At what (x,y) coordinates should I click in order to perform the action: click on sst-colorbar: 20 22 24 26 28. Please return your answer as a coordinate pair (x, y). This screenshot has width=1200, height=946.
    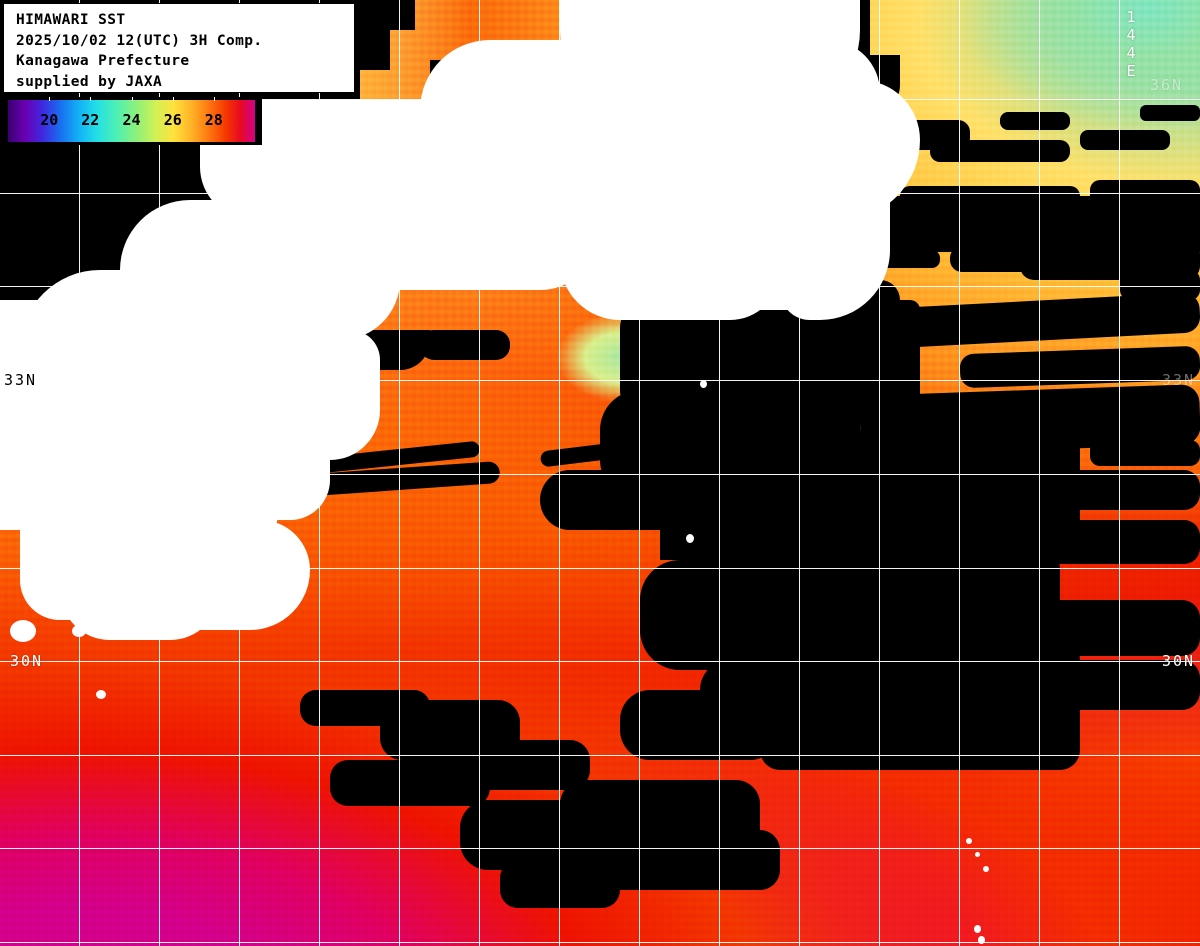
    Looking at the image, I should click on (131, 121).